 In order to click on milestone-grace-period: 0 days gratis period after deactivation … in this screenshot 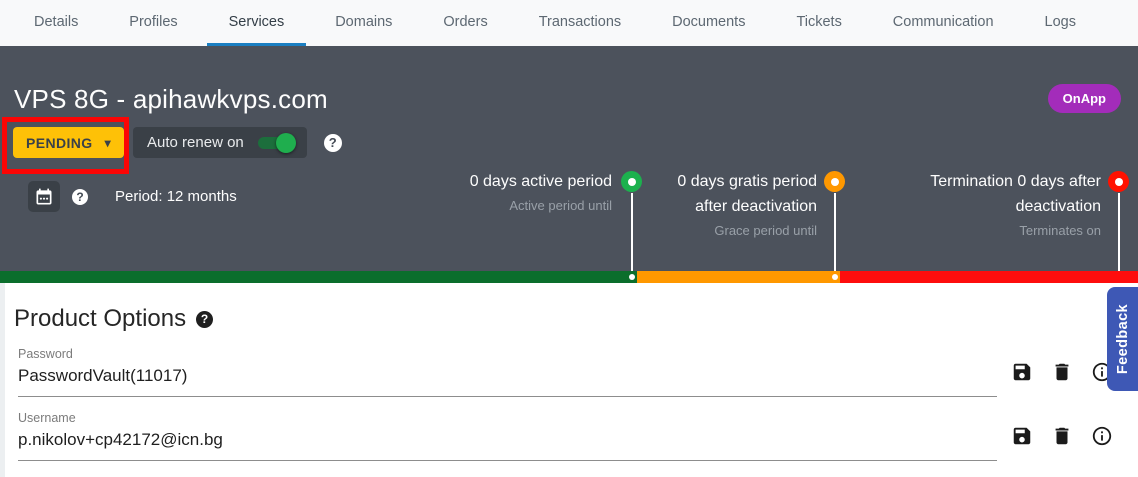, I will do `click(741, 206)`.